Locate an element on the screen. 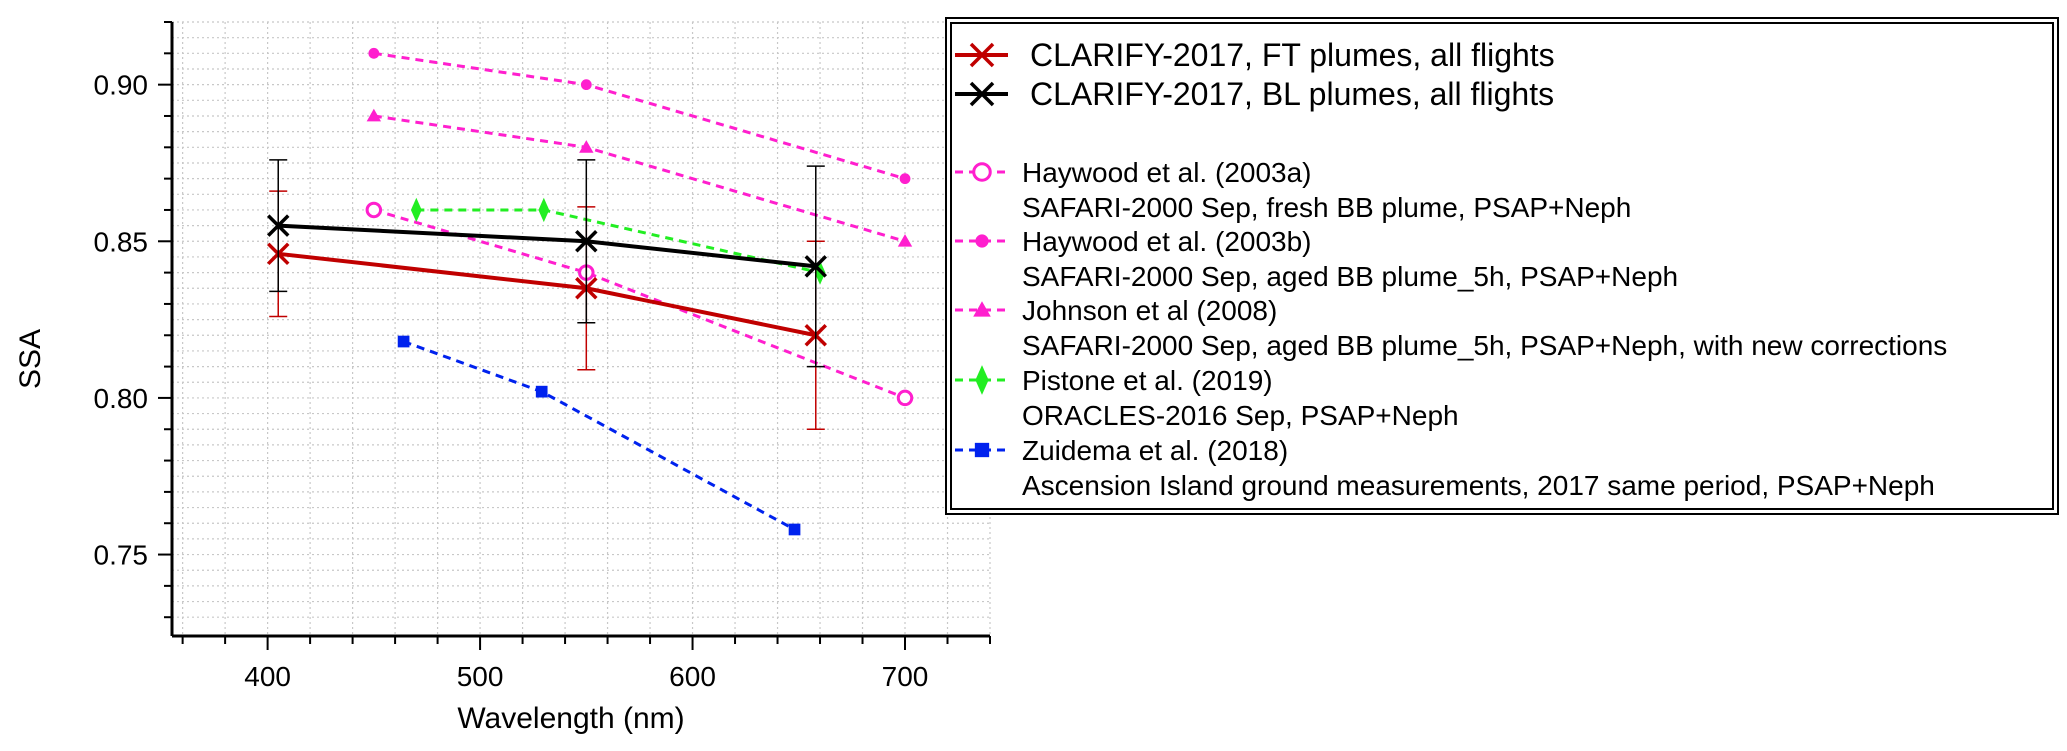 Image resolution: width=2067 pixels, height=751 pixels. x-tick-label: 700 is located at coordinates (905, 676).